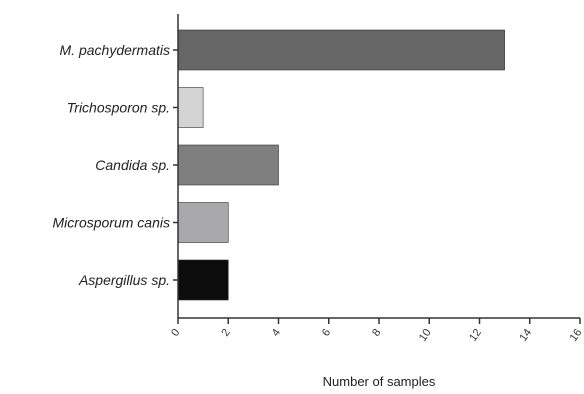 The width and height of the screenshot is (584, 394). I want to click on bar-aspergillus-sp, so click(203, 280).